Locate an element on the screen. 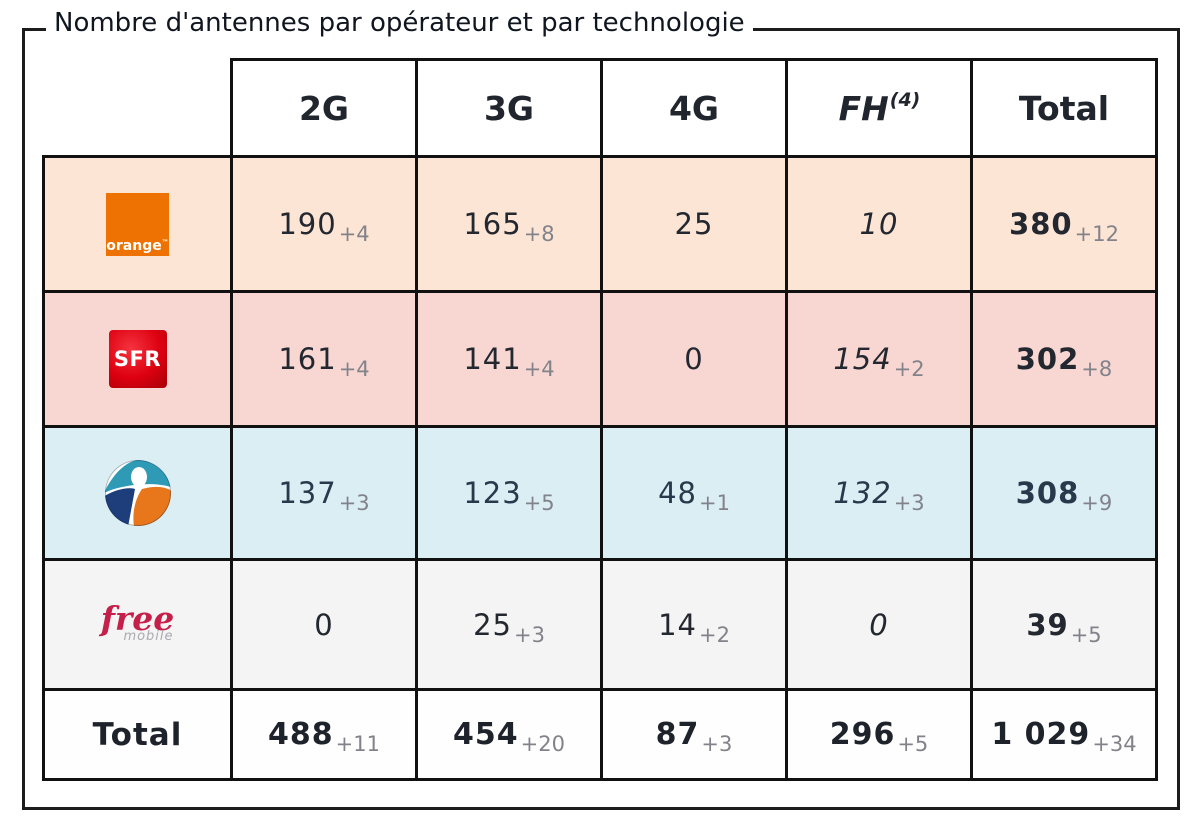 The width and height of the screenshot is (1200, 828). fh-label: FH is located at coordinates (863, 108).